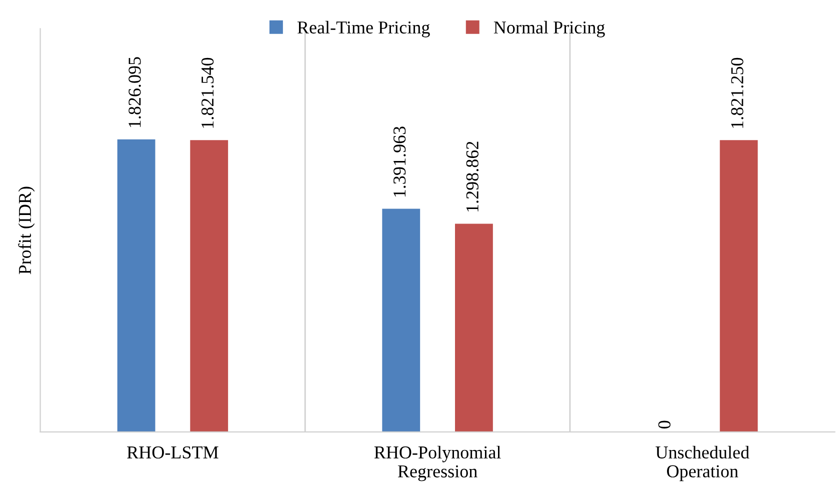 This screenshot has width=839, height=504. What do you see at coordinates (472, 177) in the screenshot?
I see `data-label: 1.298.862` at bounding box center [472, 177].